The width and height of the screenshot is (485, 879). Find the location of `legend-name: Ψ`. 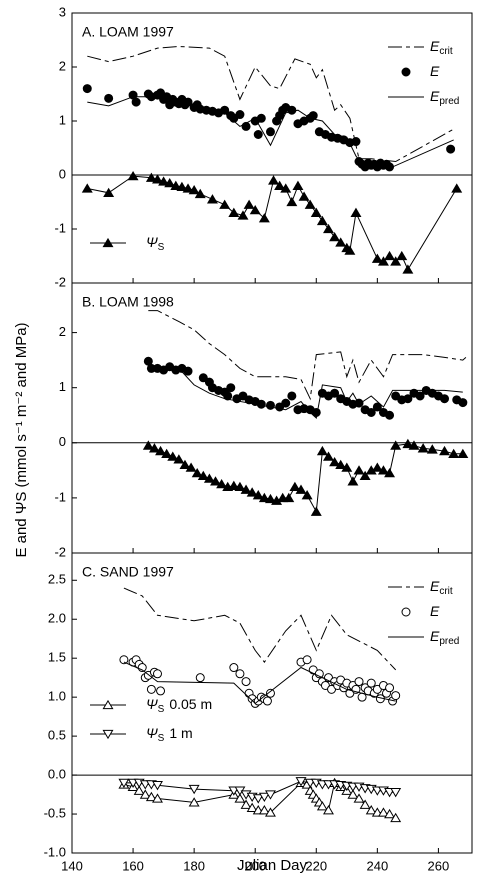

legend-name: Ψ is located at coordinates (152, 242).